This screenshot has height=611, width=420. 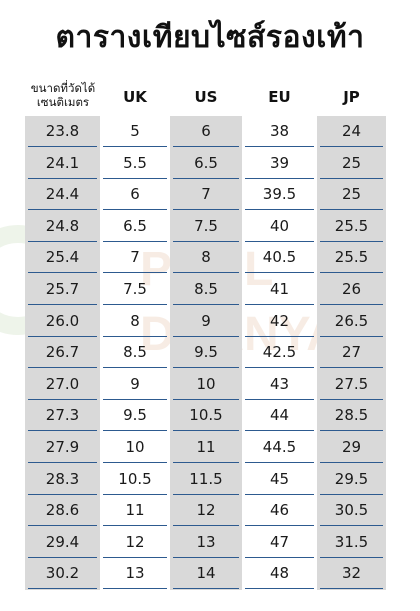 I want to click on cell-uk: 8.5, so click(x=135, y=352).